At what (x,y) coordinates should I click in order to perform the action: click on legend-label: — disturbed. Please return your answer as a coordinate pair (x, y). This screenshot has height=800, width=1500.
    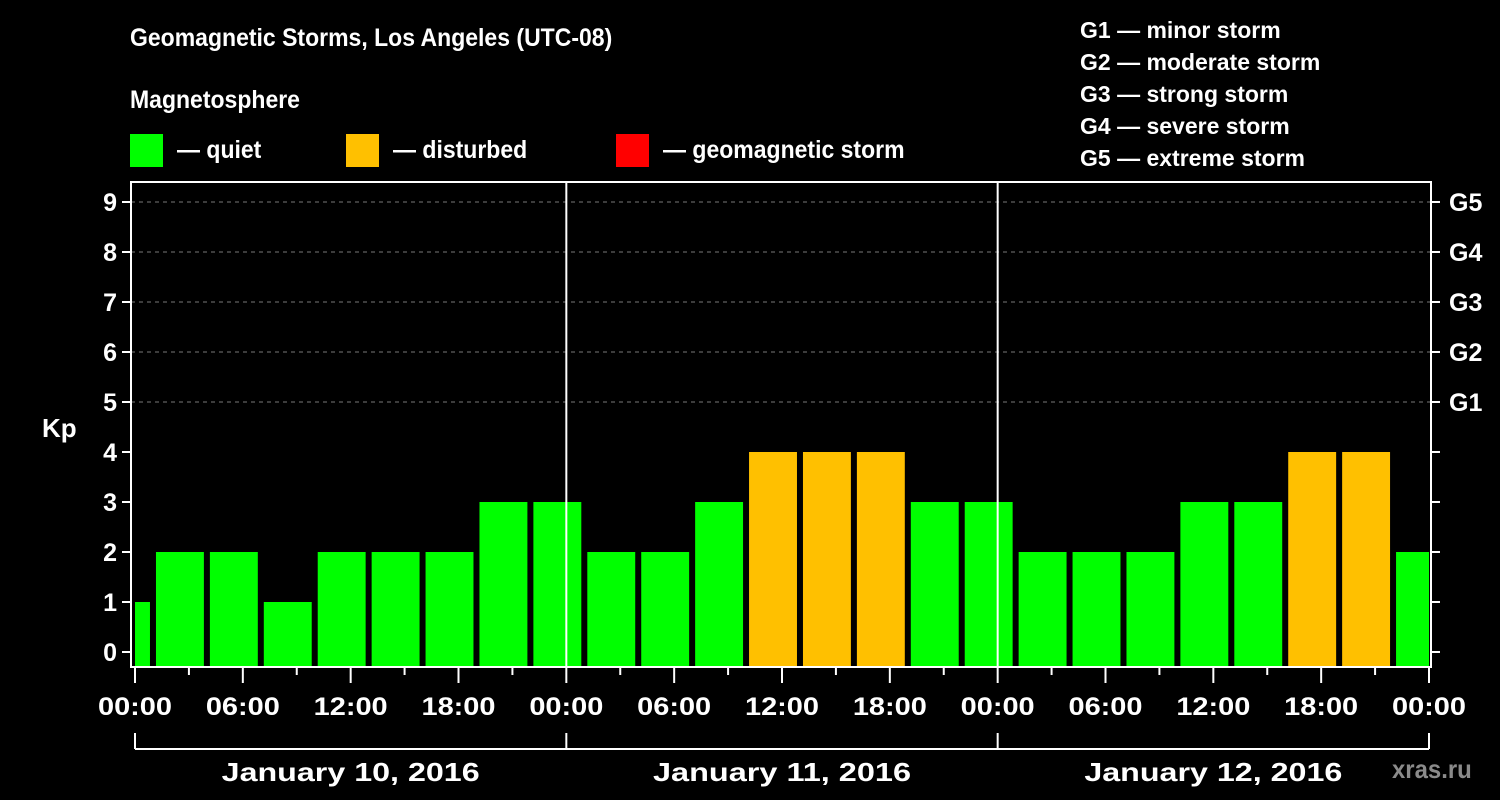
    Looking at the image, I should click on (460, 150).